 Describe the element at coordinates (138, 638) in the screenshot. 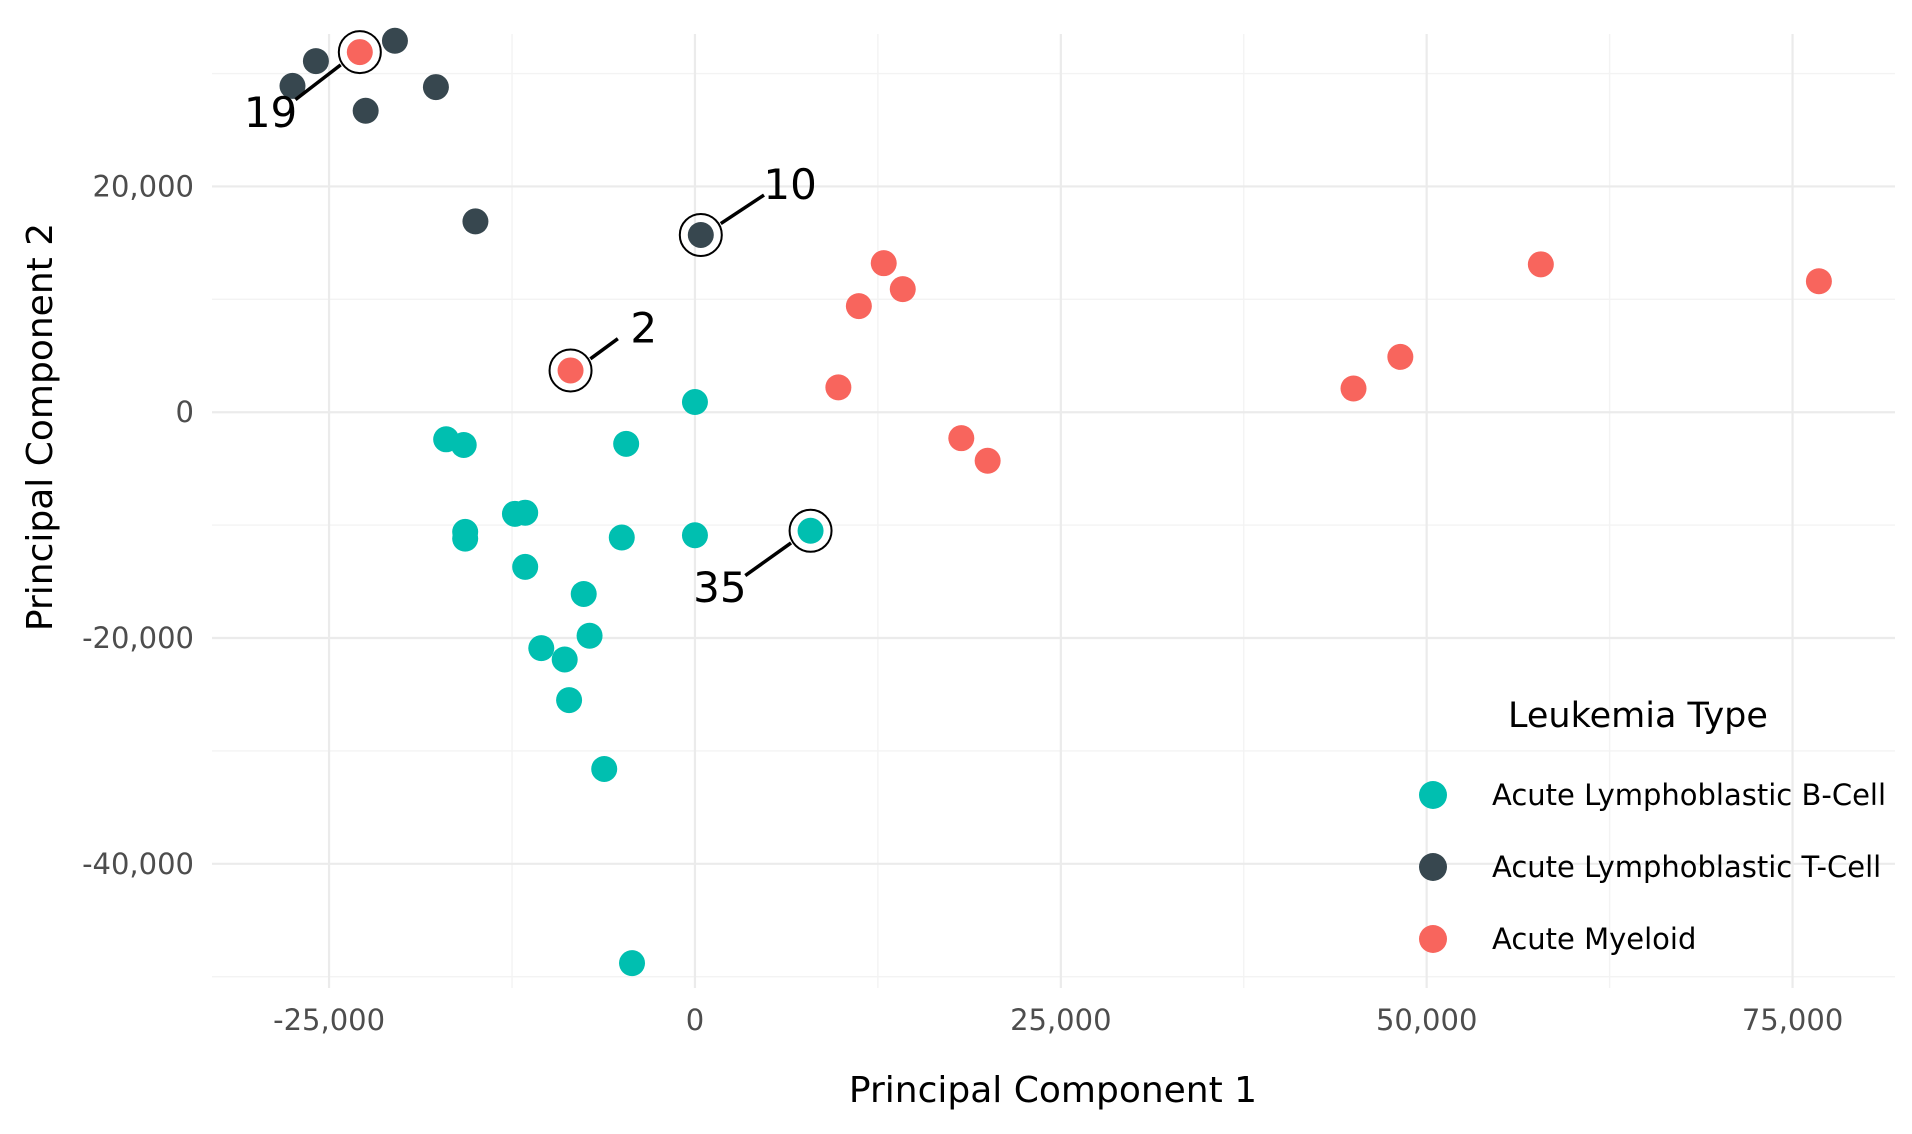

I see `y-tick-label: -20,000` at that location.